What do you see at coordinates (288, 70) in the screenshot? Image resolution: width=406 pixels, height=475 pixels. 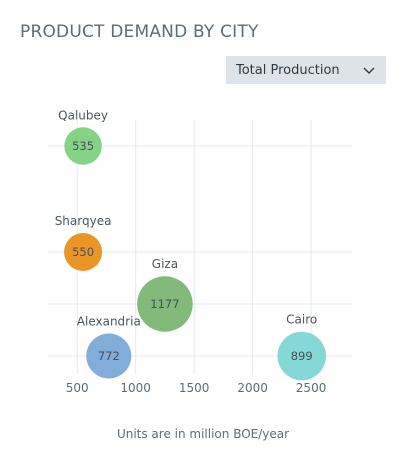 I see `dropdown-selected-label: Total Production` at bounding box center [288, 70].